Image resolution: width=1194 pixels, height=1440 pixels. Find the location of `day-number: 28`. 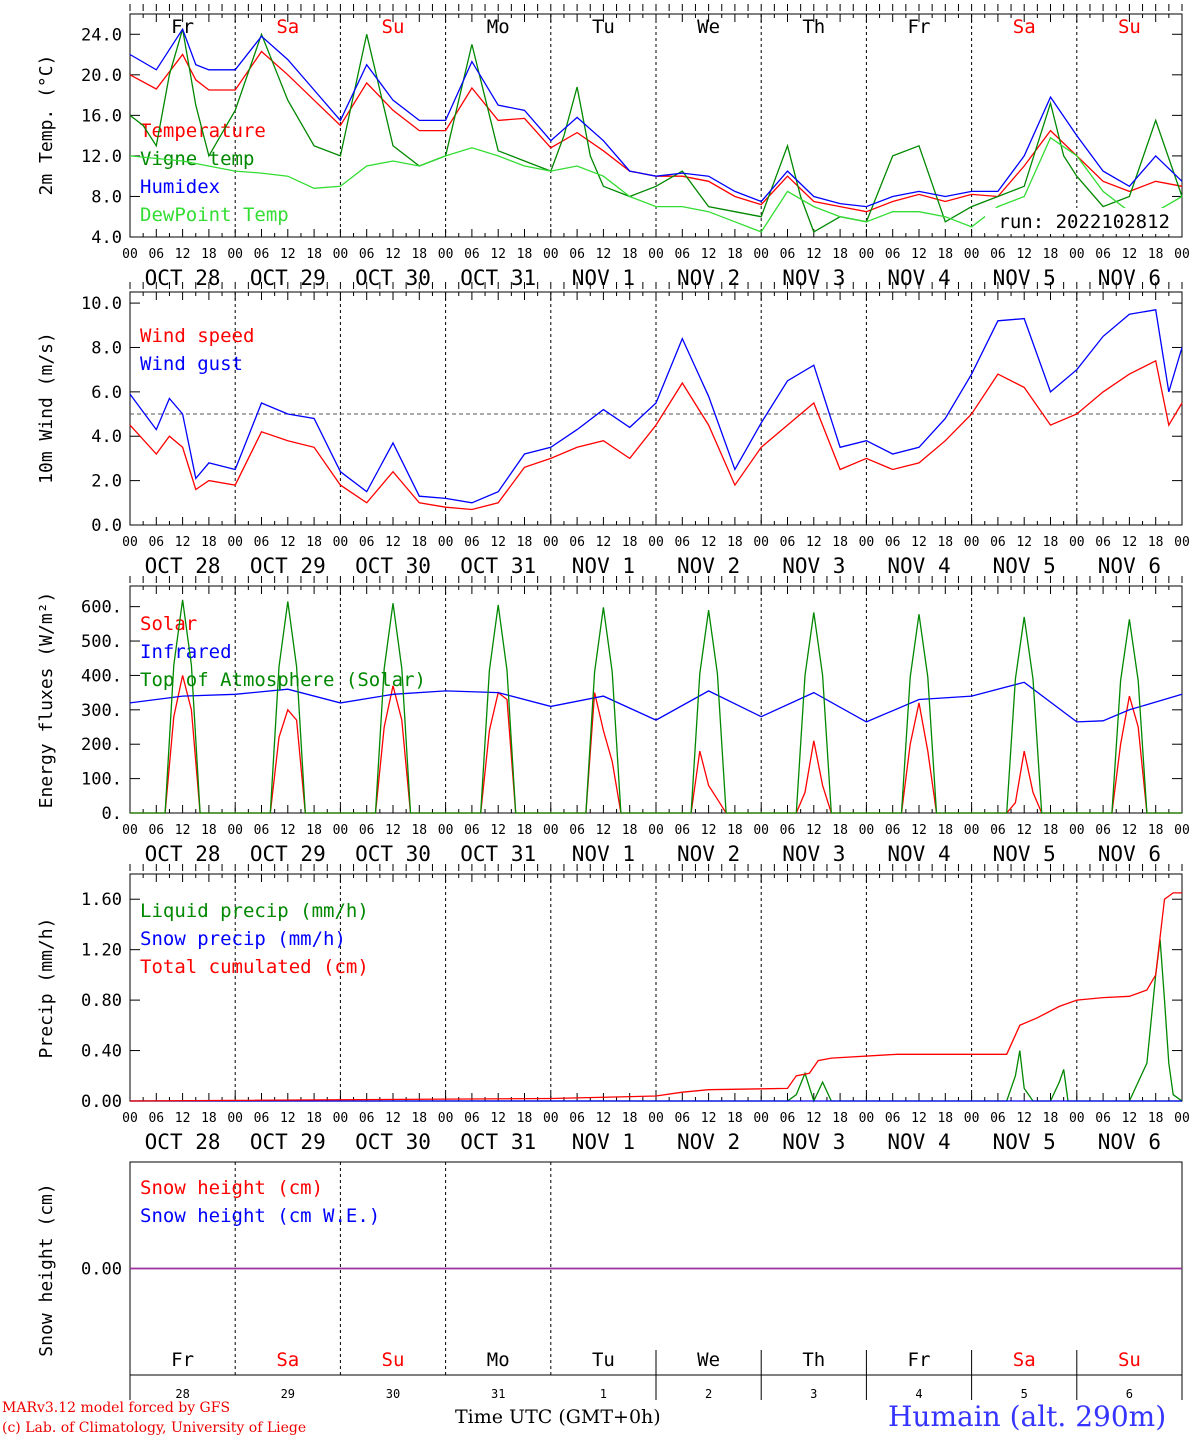

day-number: 28 is located at coordinates (182, 1393).